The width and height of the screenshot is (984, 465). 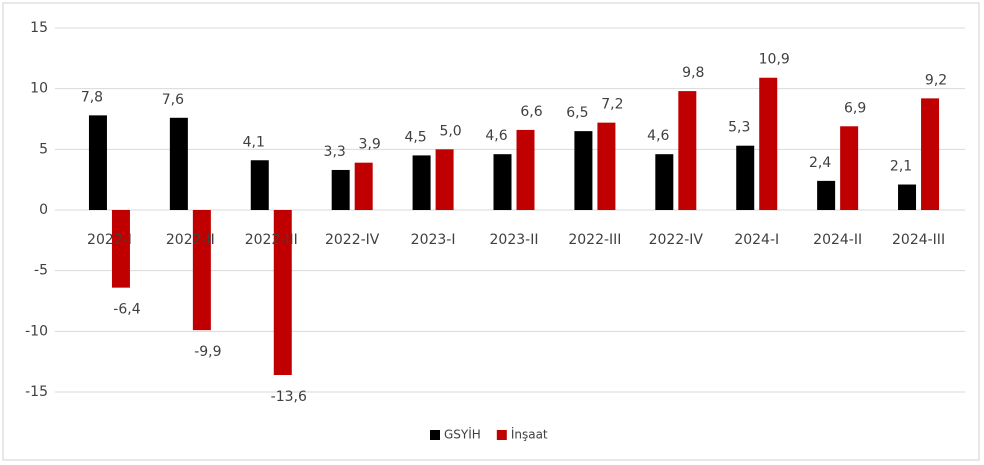 What do you see at coordinates (39, 89) in the screenshot?
I see `y-tick-label: 10` at bounding box center [39, 89].